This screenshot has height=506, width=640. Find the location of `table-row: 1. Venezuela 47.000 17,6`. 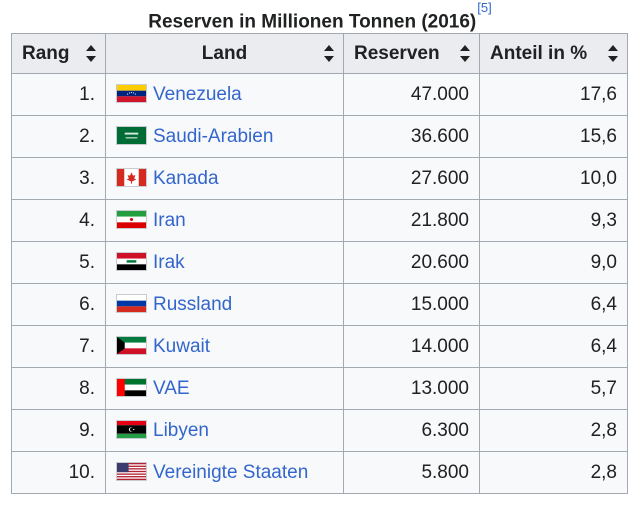

table-row: 1. Venezuela 47.000 17,6 is located at coordinates (319, 94).